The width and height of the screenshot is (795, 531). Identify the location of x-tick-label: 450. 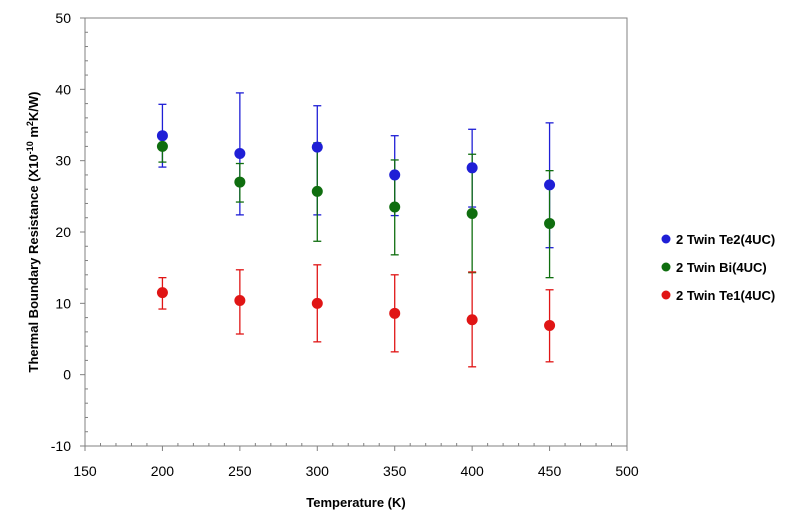
(550, 471).